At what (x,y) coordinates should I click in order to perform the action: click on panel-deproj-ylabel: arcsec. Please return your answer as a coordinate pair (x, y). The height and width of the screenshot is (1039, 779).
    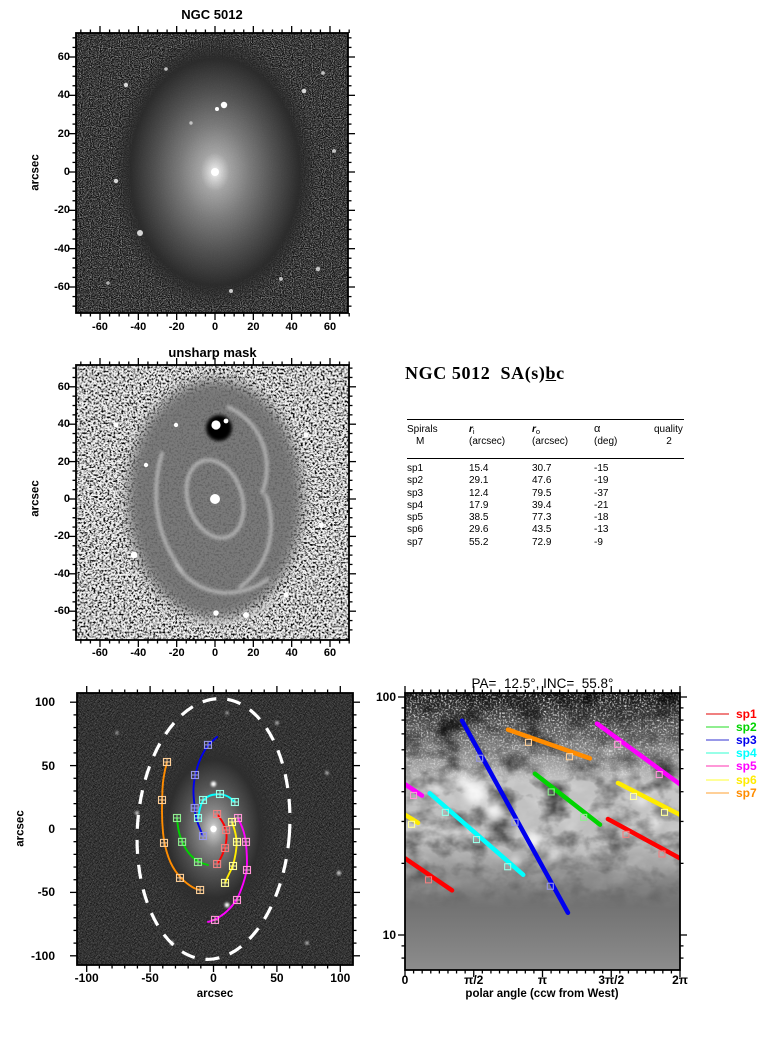
    Looking at the image, I should click on (20, 828).